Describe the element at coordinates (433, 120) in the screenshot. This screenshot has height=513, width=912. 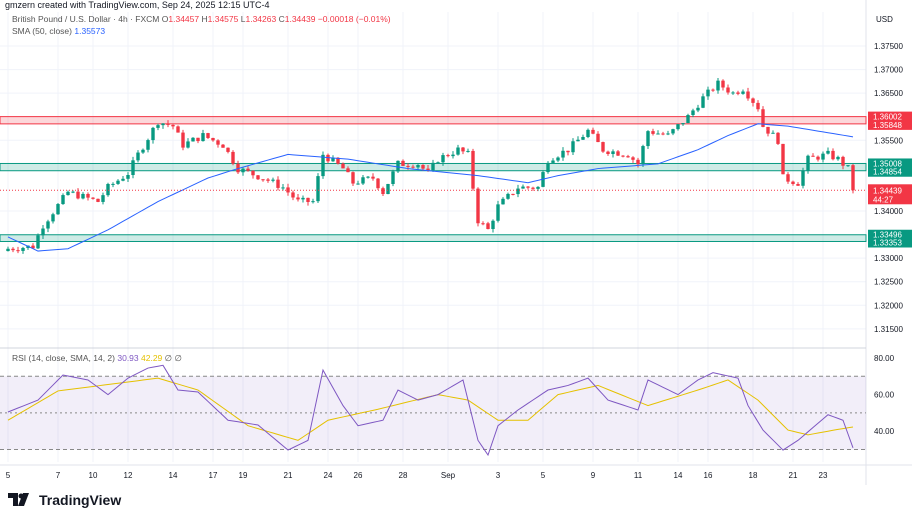
I see `sr-zone` at that location.